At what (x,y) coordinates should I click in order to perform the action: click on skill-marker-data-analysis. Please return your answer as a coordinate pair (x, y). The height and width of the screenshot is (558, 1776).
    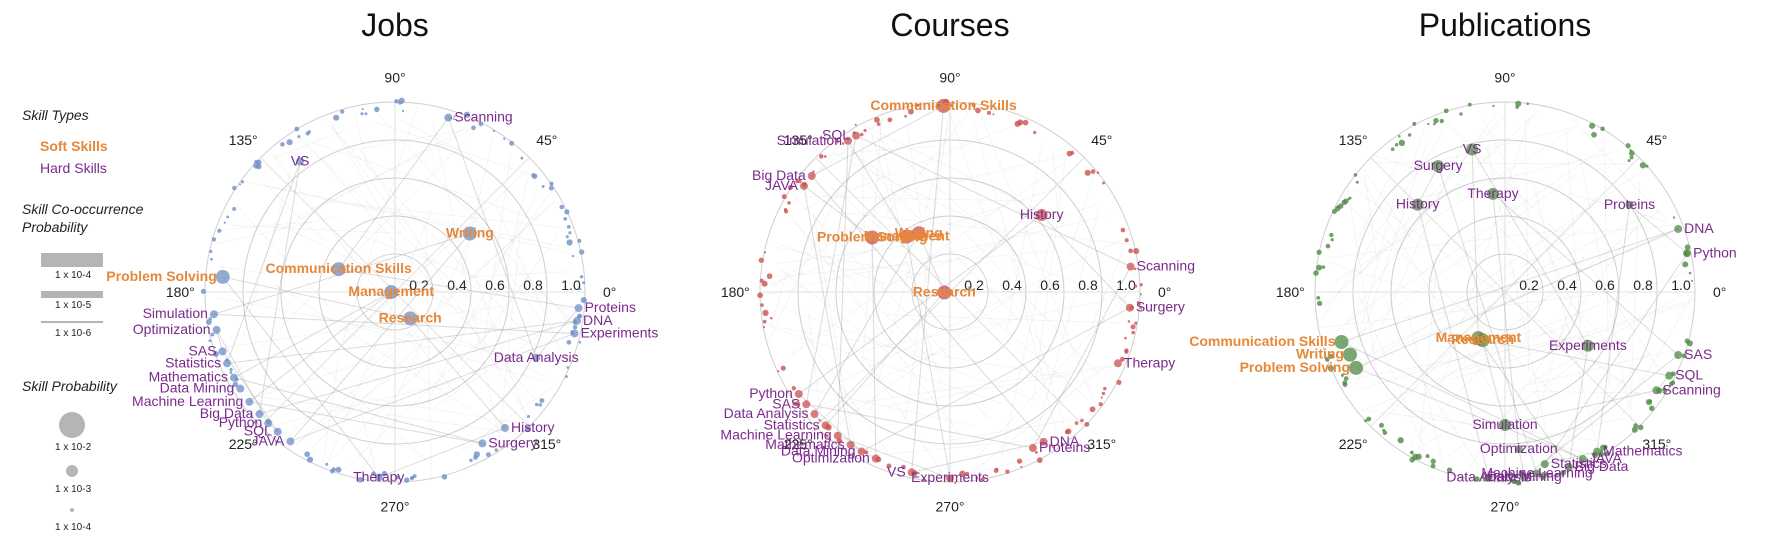
    Looking at the image, I should click on (1488, 477).